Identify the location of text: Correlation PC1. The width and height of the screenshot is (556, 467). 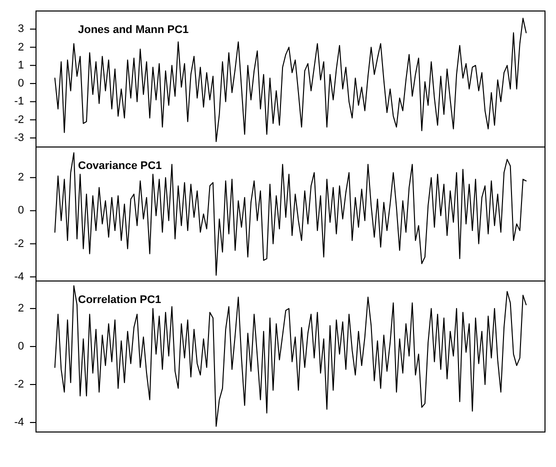
(120, 300).